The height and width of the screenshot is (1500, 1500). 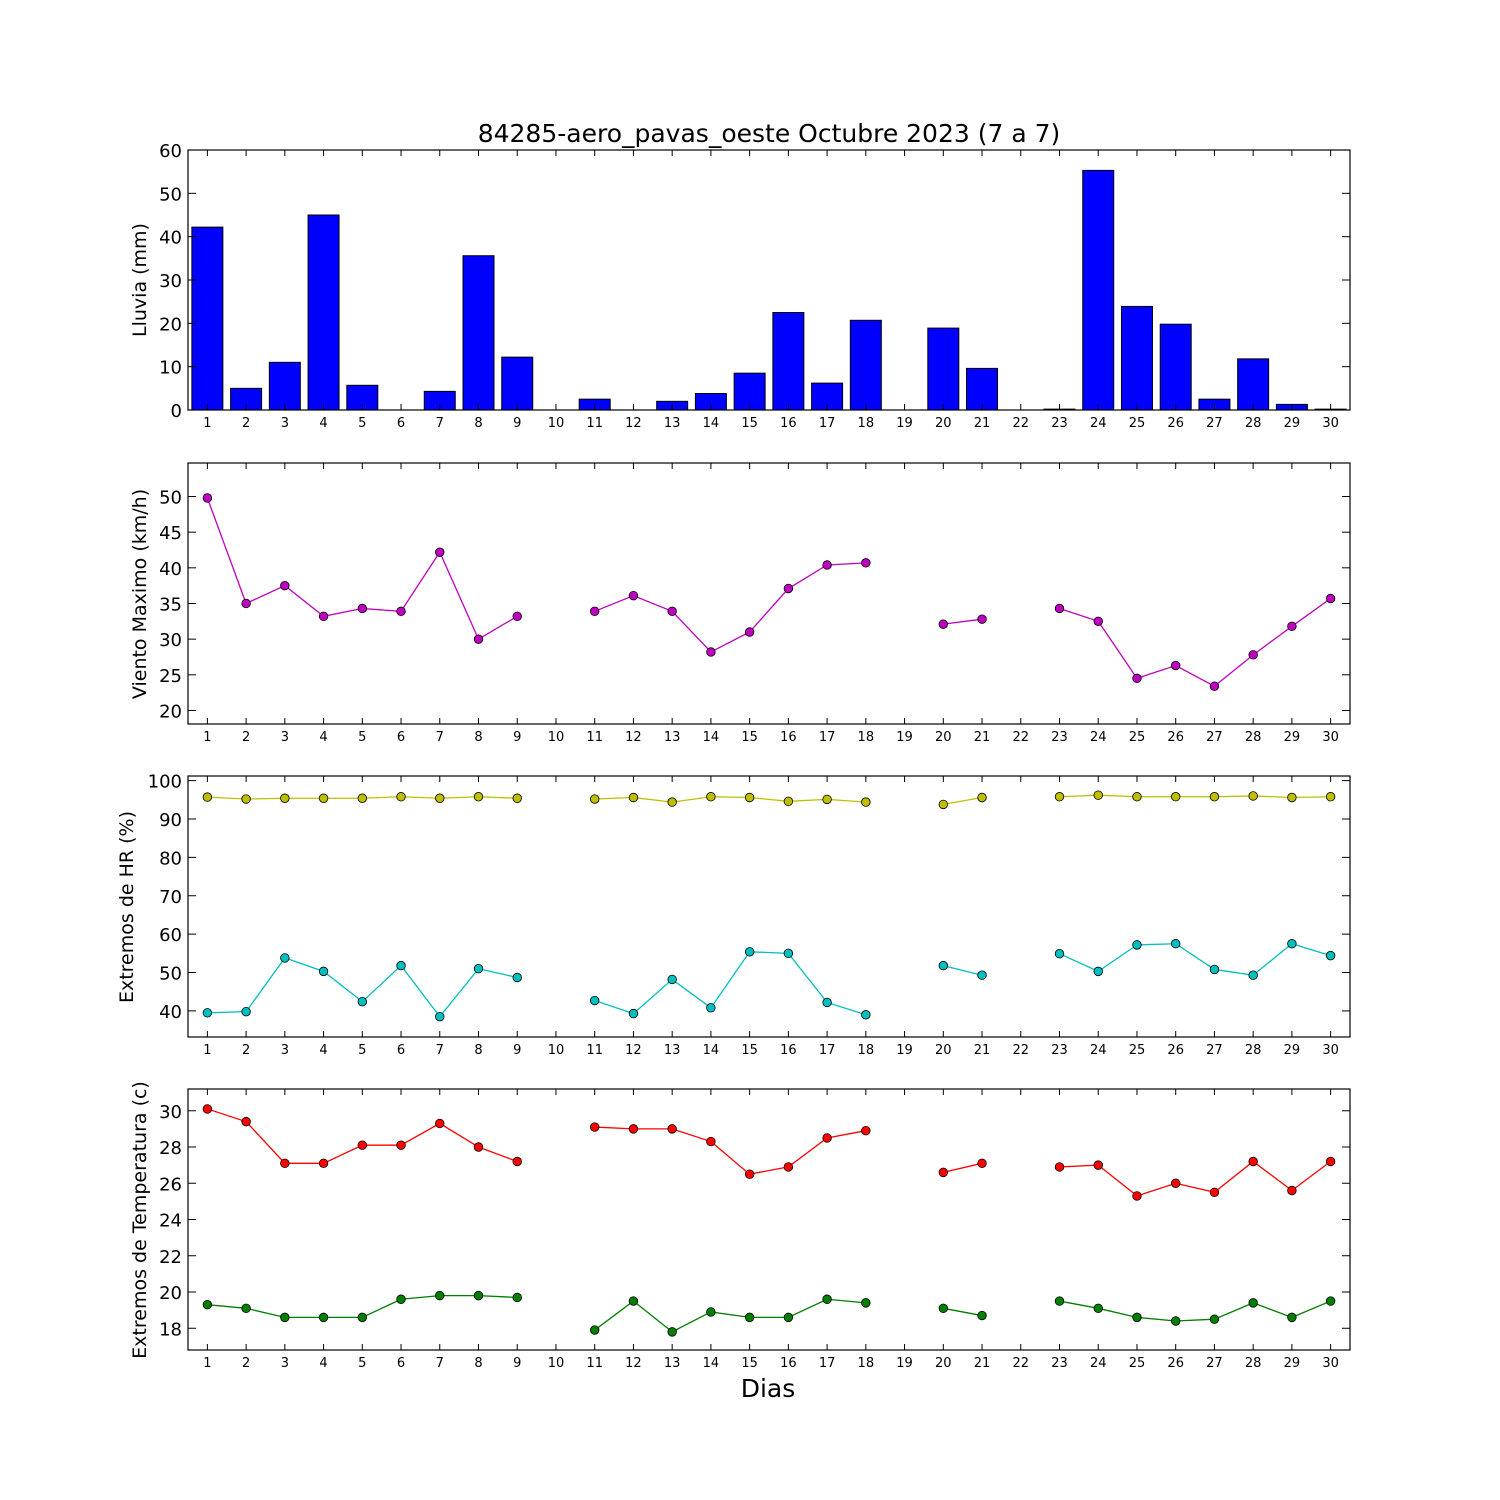 I want to click on rainfall-y-label: Lluvia (mm), so click(x=140, y=280).